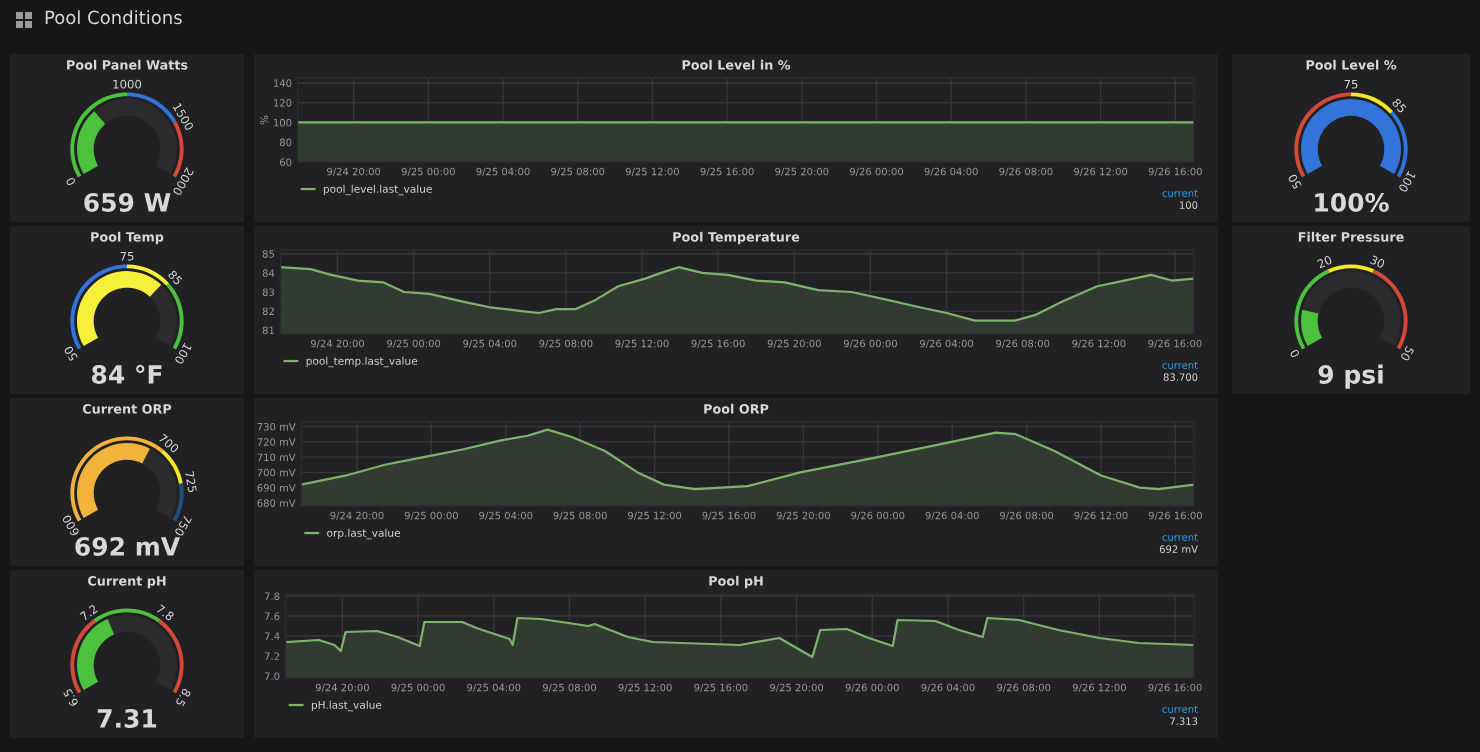  Describe the element at coordinates (1352, 202) in the screenshot. I see `text: 100%` at that location.